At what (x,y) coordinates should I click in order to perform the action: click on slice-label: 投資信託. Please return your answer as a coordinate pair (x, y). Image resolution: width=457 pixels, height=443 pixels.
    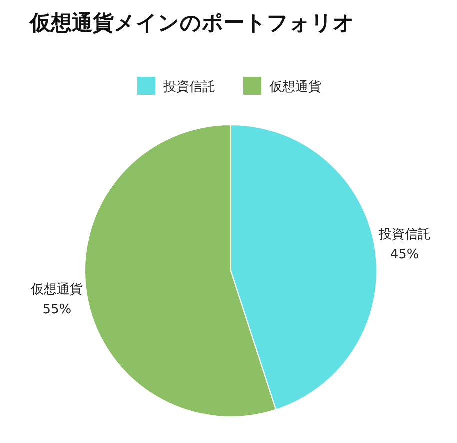
    Looking at the image, I should click on (404, 234).